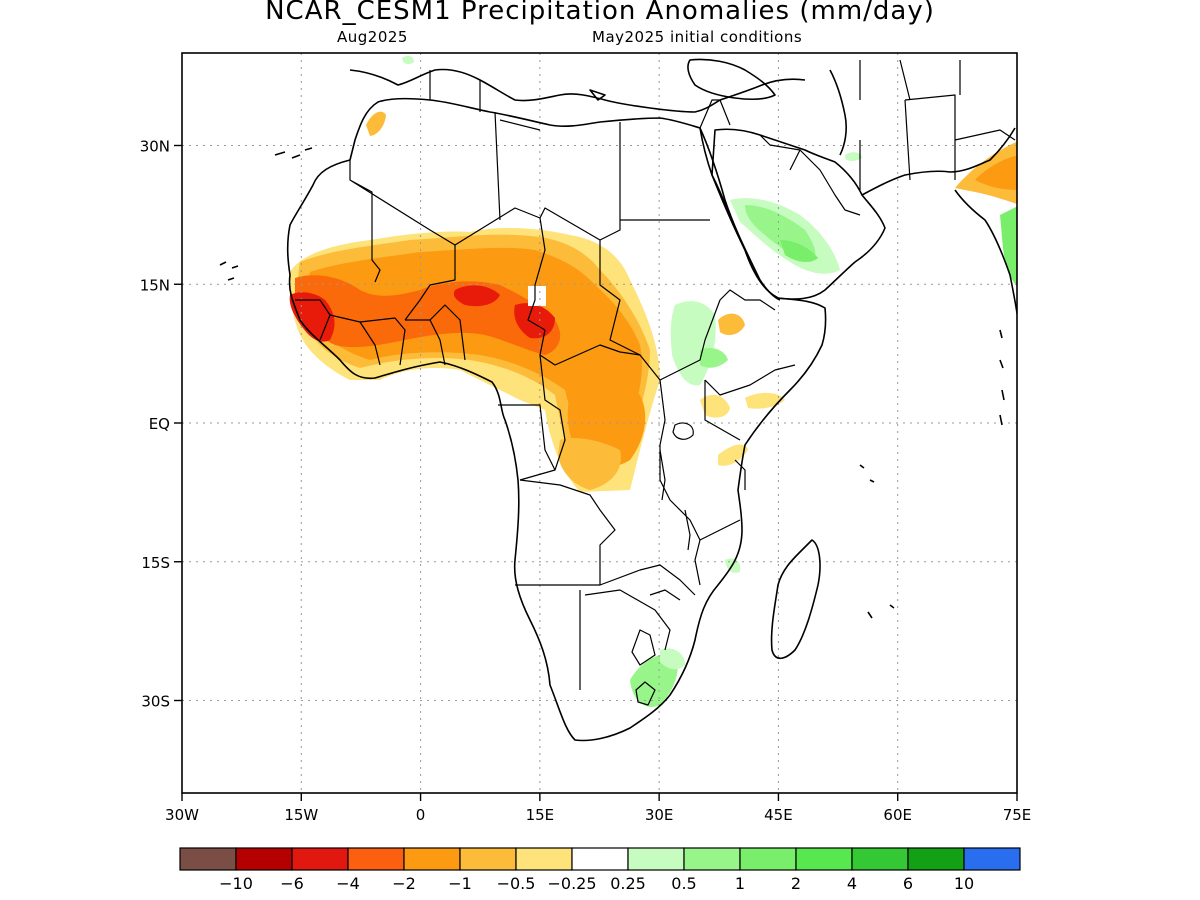 The height and width of the screenshot is (900, 1200). I want to click on colorbar-label: −0.25, so click(571, 883).